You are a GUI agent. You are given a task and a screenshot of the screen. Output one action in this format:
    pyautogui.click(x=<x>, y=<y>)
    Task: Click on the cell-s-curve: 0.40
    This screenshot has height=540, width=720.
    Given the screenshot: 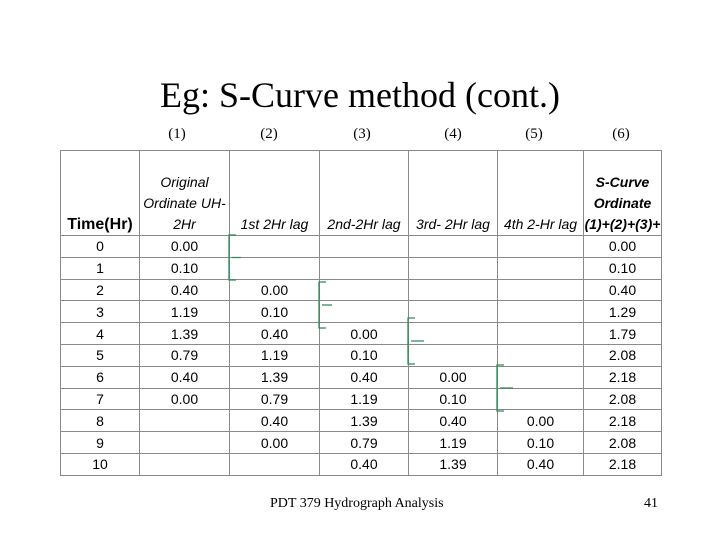 What is the action you would take?
    pyautogui.click(x=622, y=290)
    